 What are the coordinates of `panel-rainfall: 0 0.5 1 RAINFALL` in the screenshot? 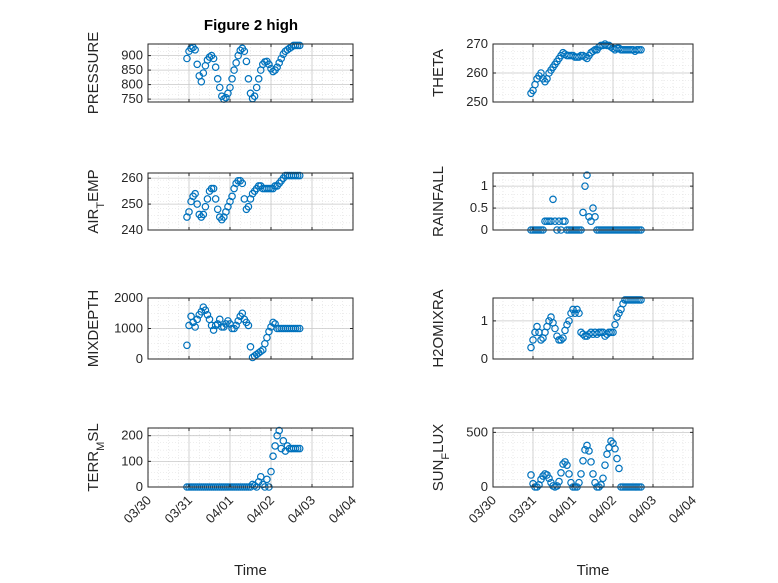 It's located at (562, 201).